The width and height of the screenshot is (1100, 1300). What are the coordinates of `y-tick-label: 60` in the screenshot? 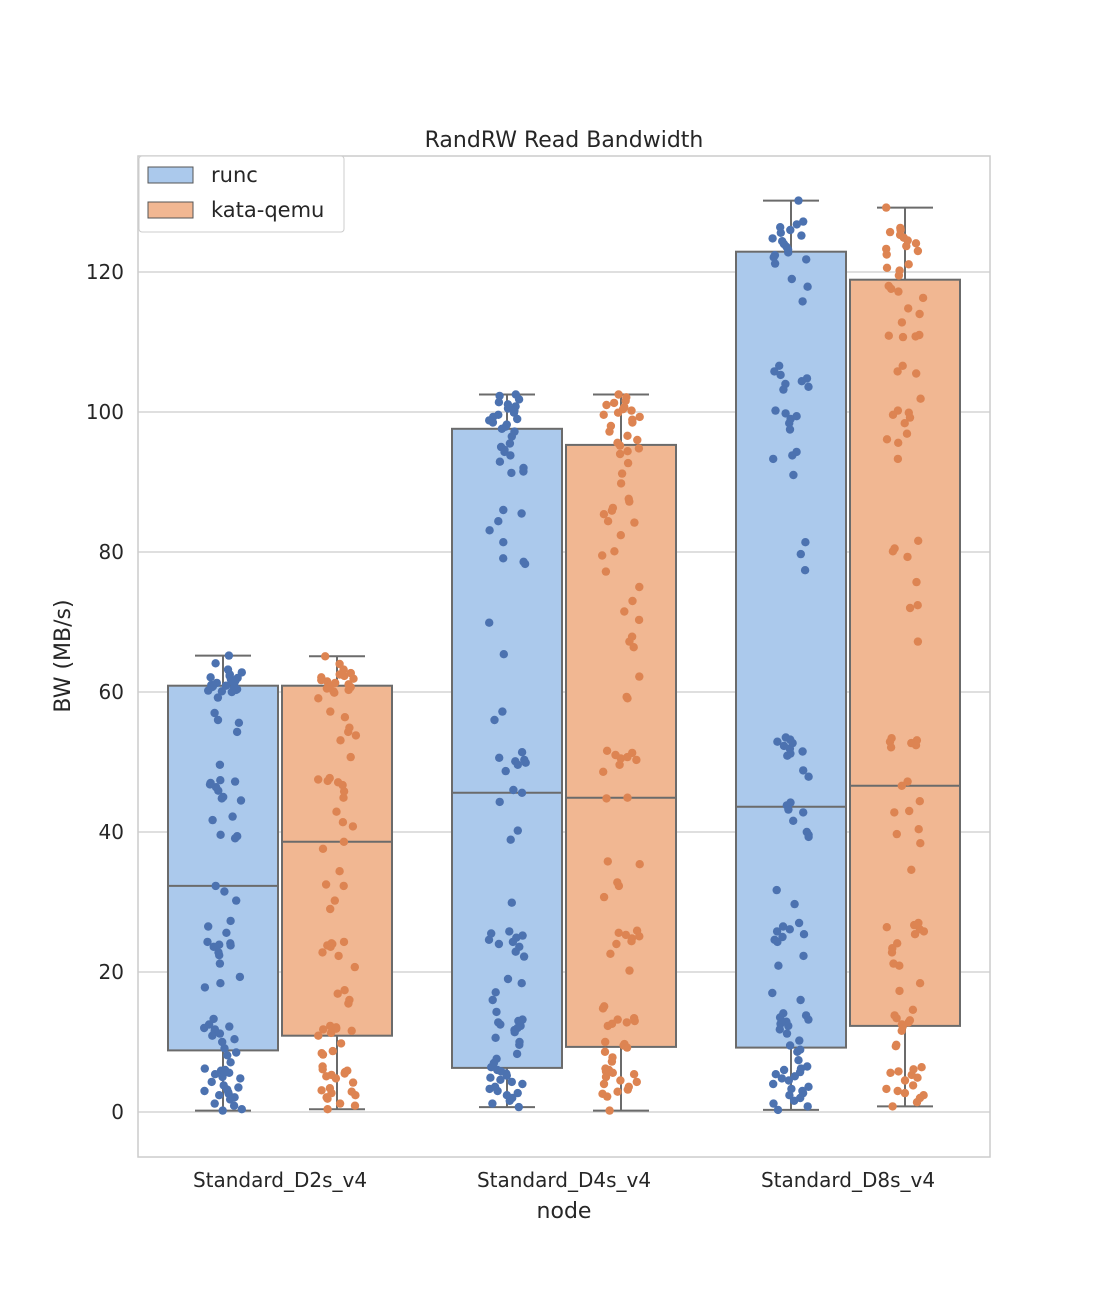 It's located at (111, 692).